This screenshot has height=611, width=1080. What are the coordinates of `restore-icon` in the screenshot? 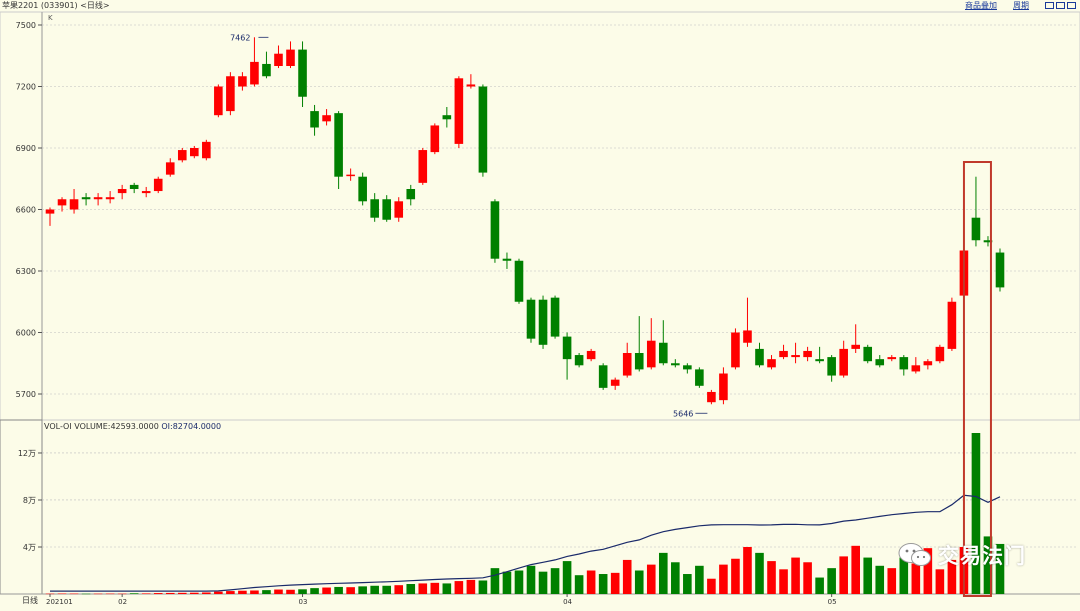 It's located at (1060, 5).